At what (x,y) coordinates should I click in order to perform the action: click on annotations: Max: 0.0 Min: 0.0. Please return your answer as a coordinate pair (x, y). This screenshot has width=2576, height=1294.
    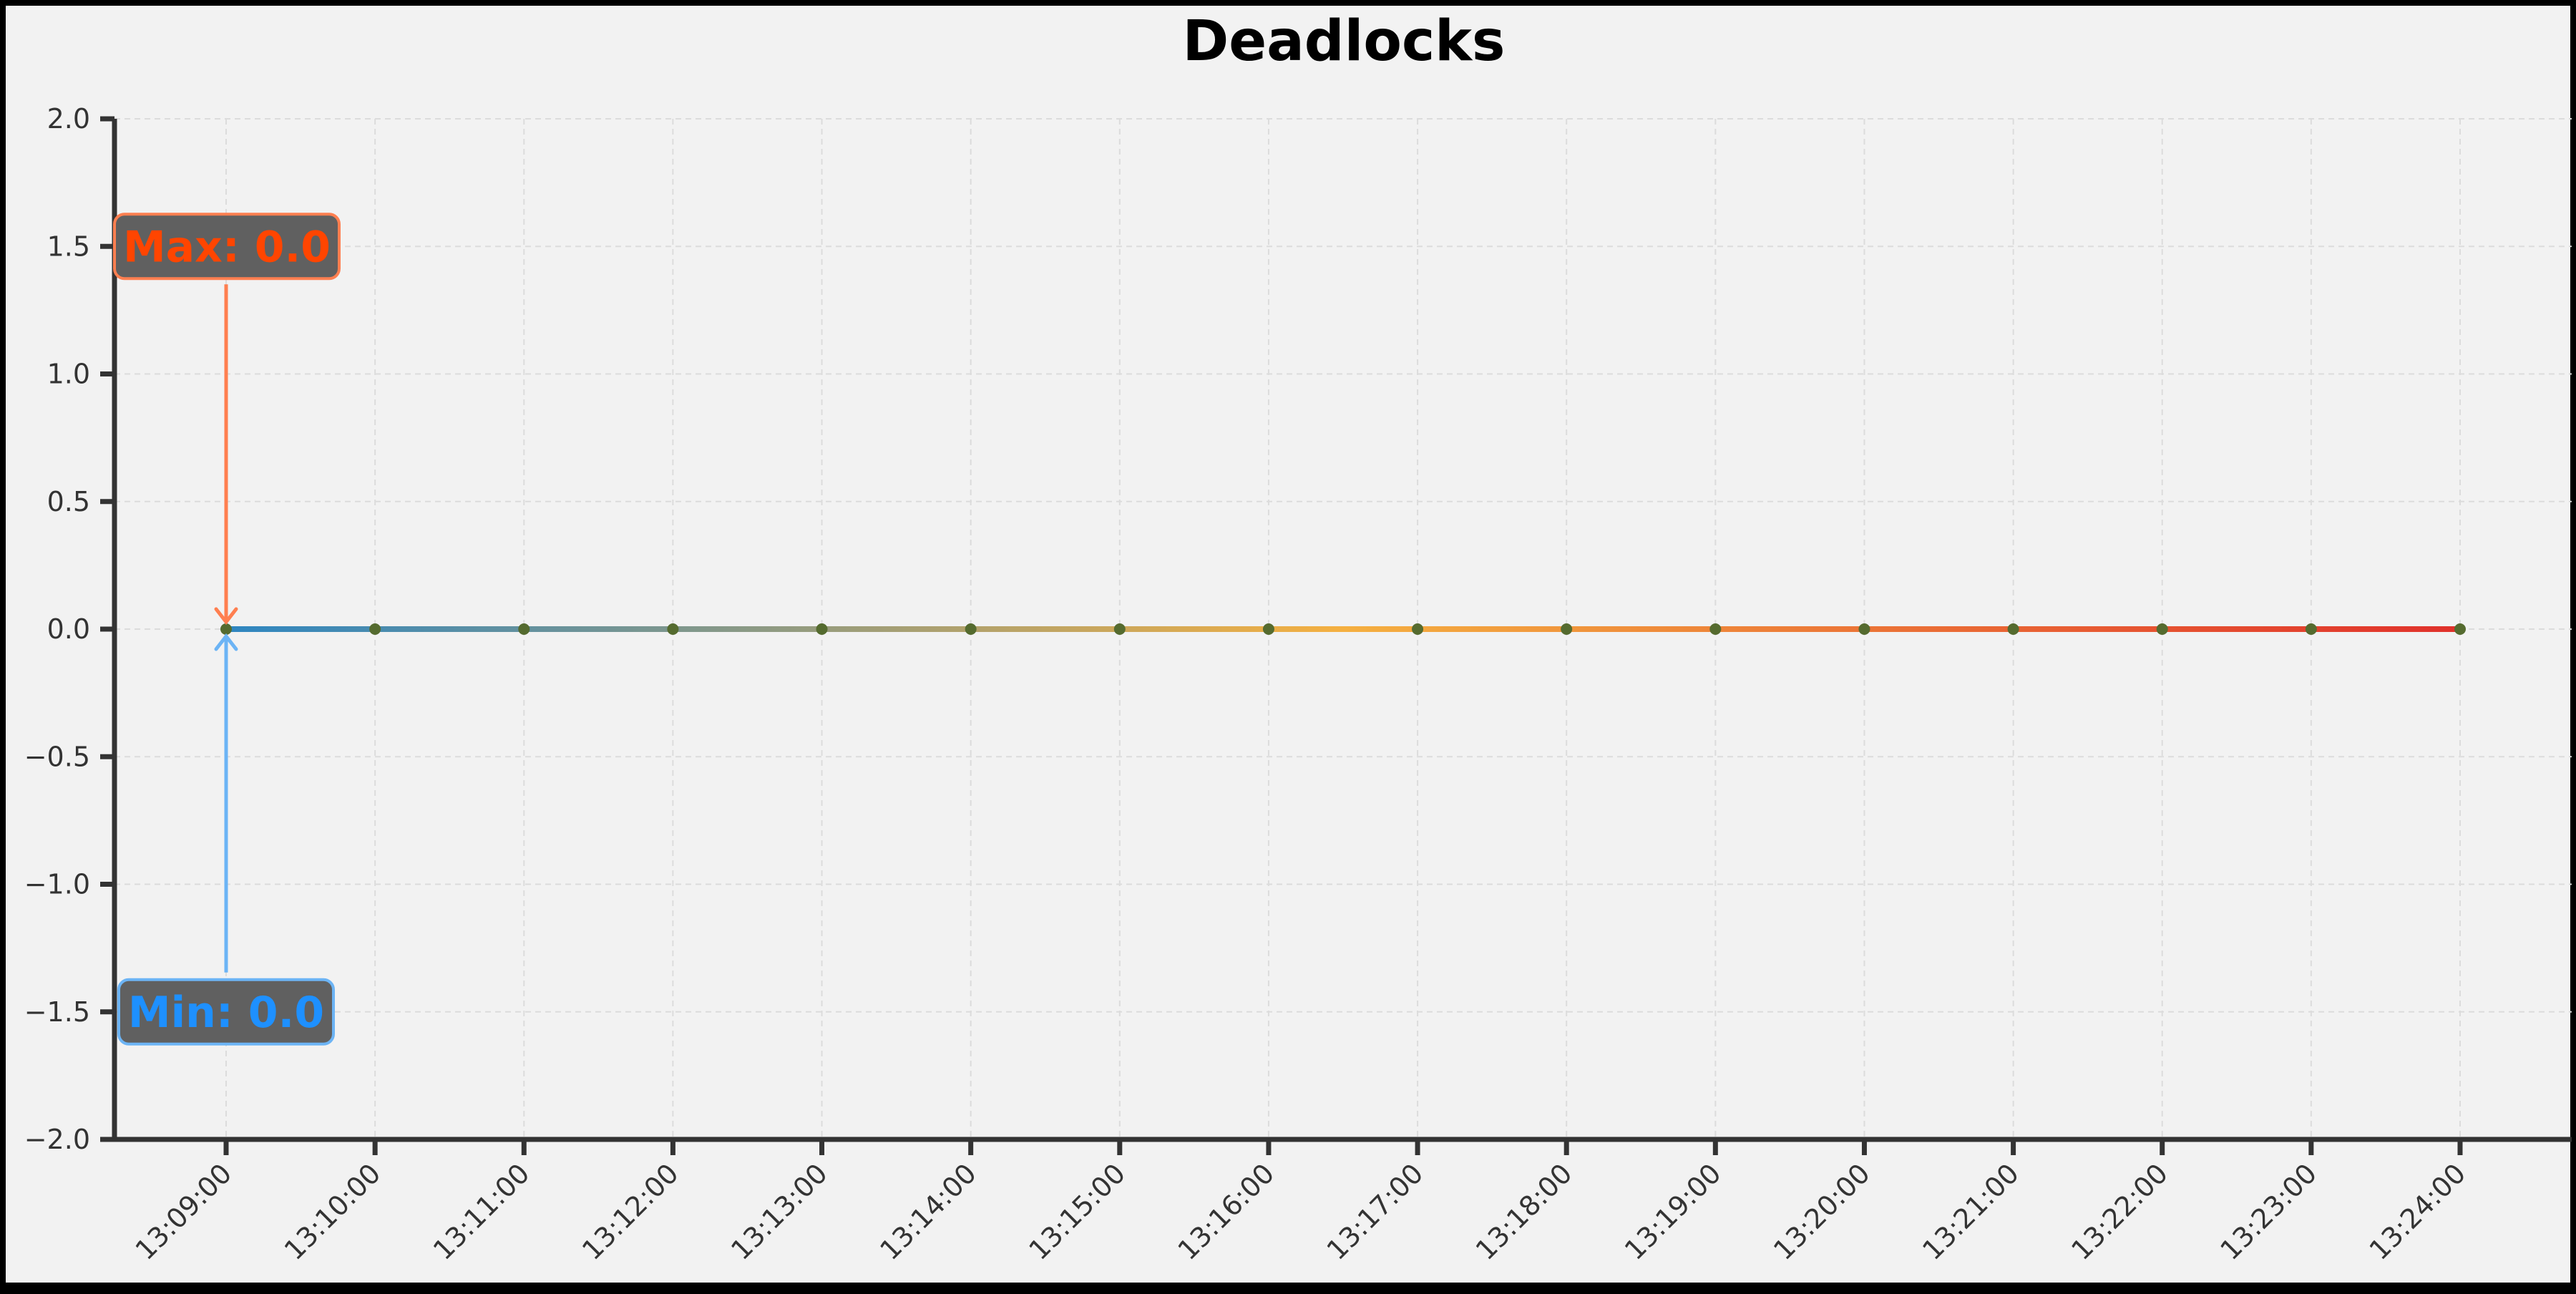
    Looking at the image, I should click on (227, 629).